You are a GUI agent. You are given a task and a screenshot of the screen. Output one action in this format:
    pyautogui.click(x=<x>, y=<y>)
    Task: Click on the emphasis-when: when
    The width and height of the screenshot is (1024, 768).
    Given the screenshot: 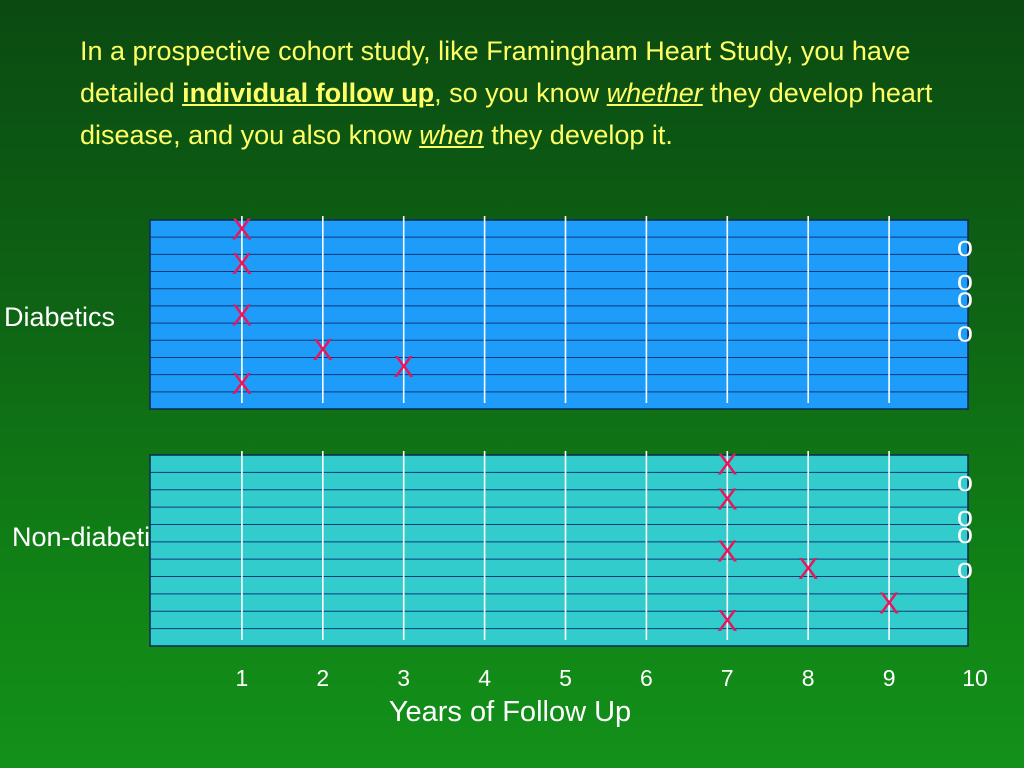 What is the action you would take?
    pyautogui.click(x=451, y=135)
    